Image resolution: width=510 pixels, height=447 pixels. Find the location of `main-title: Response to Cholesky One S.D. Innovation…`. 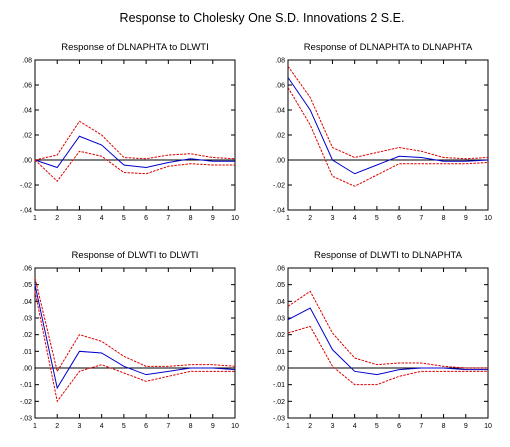

main-title: Response to Cholesky One S.D. Innovation… is located at coordinates (262, 18).